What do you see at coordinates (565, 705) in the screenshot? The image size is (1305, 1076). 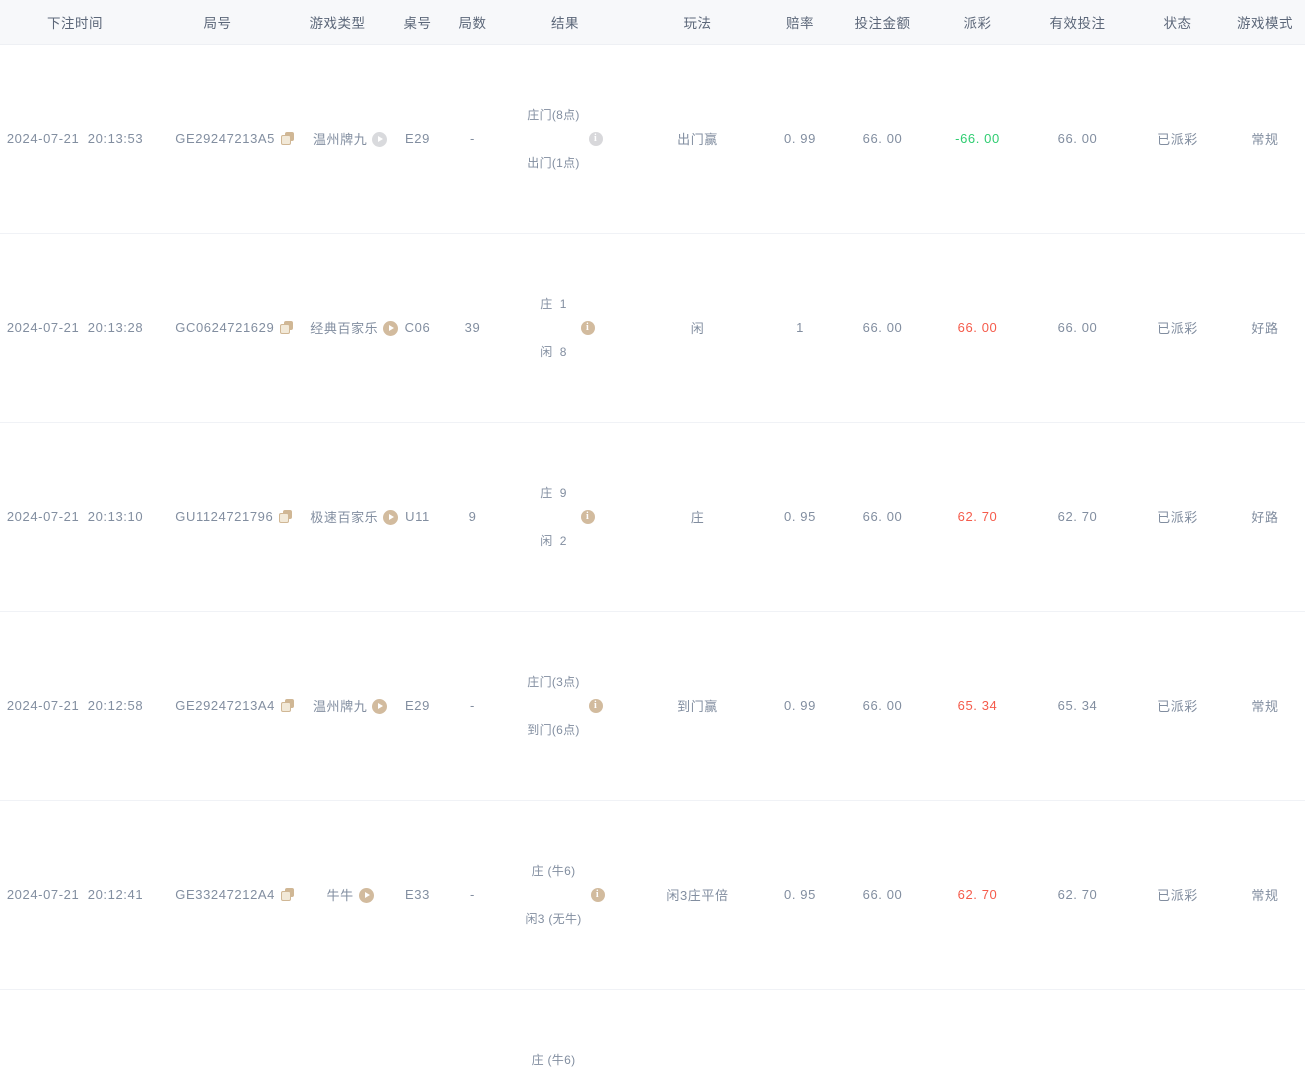 I see `result-cell: 庄门(3点) 到门(6点)` at bounding box center [565, 705].